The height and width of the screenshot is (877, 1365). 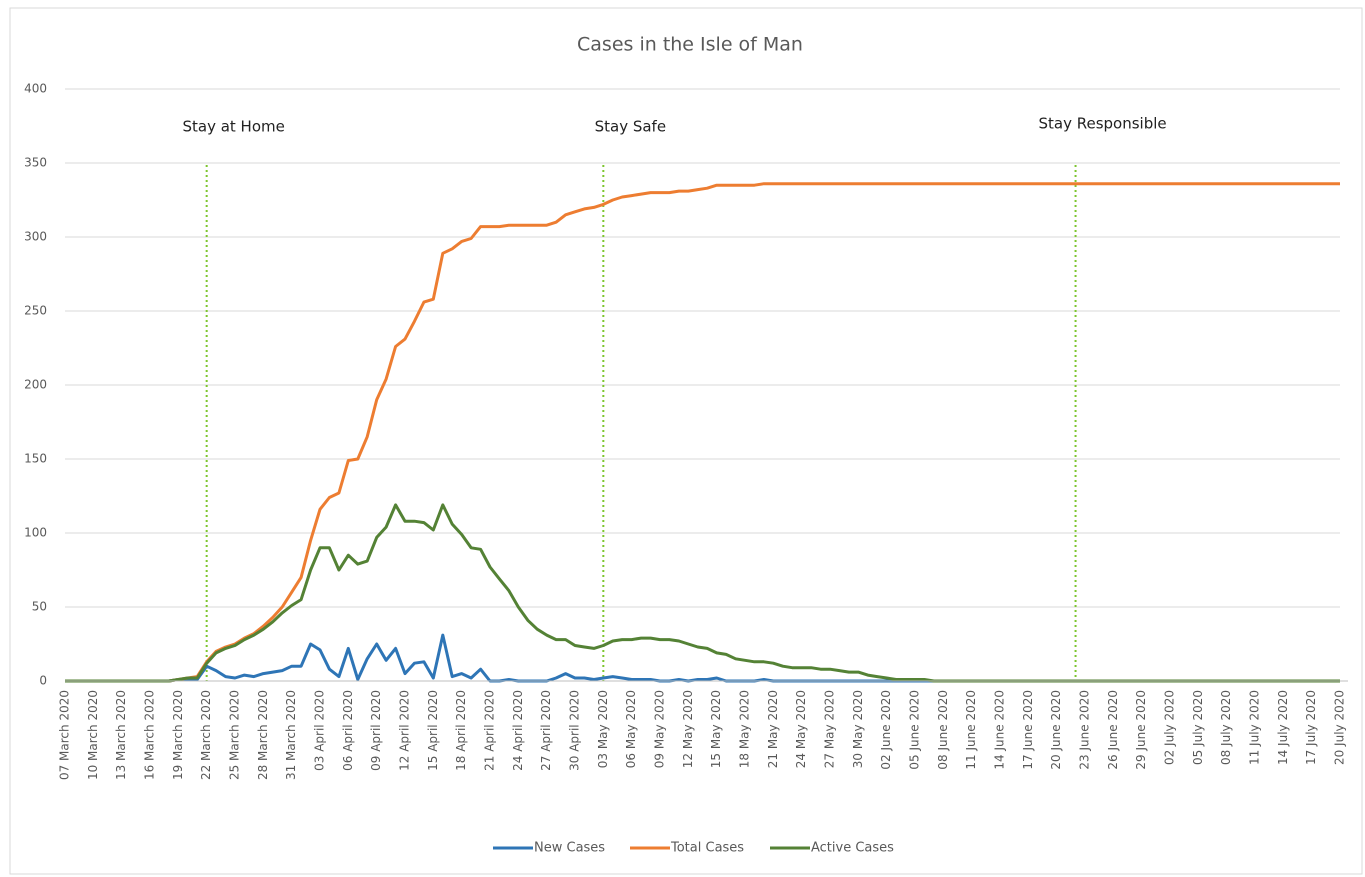 What do you see at coordinates (546, 730) in the screenshot?
I see `x-tick-label: 27 April 2020` at bounding box center [546, 730].